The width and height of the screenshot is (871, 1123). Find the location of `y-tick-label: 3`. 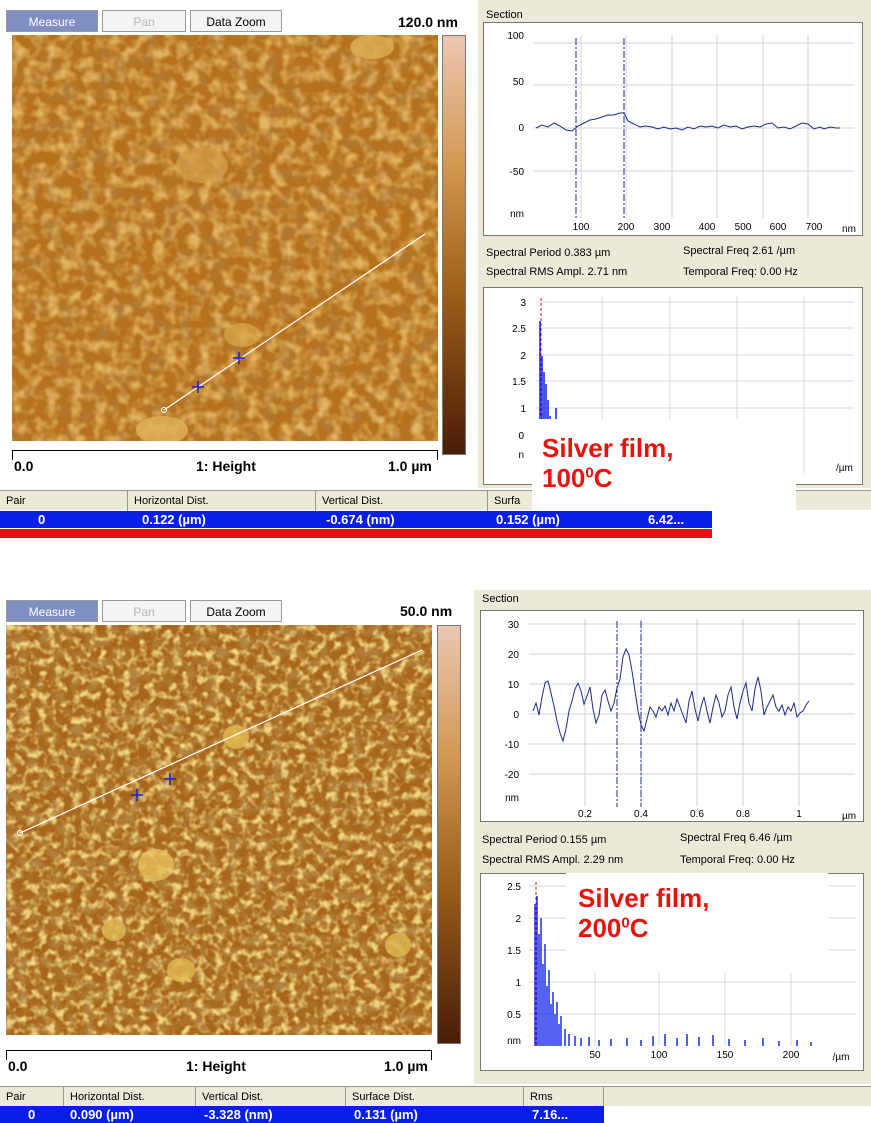

y-tick-label: 3 is located at coordinates (523, 303).